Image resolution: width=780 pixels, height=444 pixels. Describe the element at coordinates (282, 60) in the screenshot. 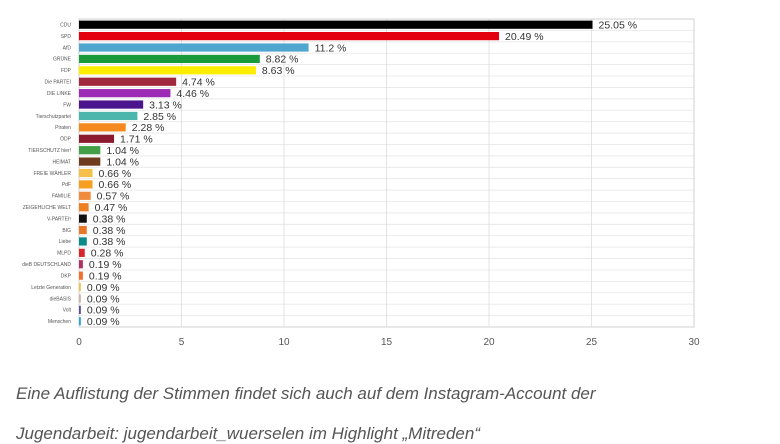

I see `value-label: 8.82 %` at that location.